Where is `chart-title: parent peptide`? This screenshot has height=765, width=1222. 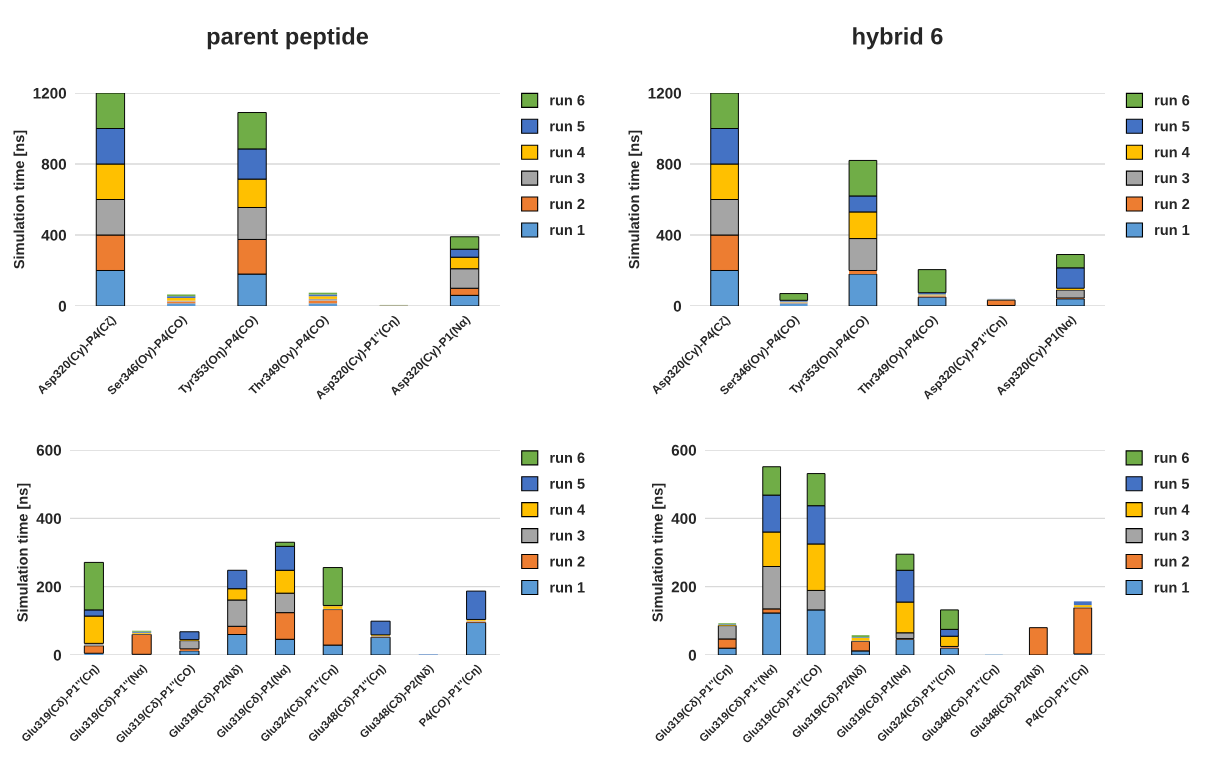 chart-title: parent peptide is located at coordinates (288, 38).